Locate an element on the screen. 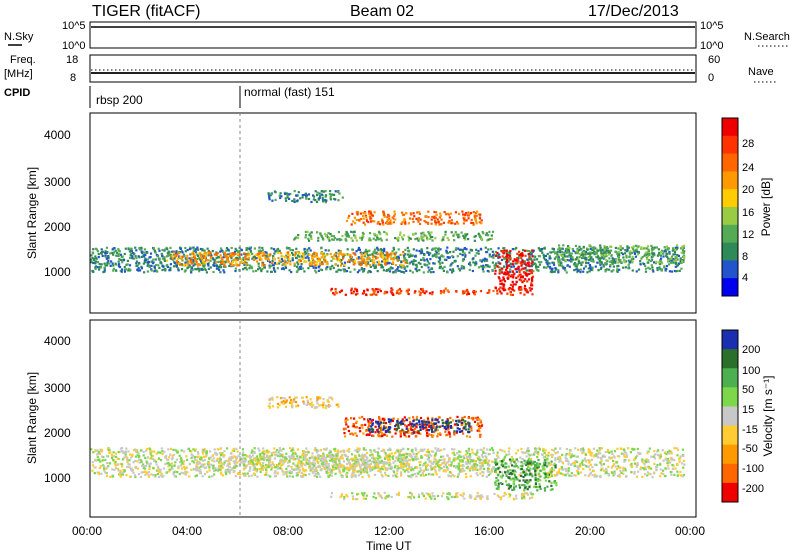 Image resolution: width=800 pixels, height=554 pixels. date-label: 17/Dec/2013 is located at coordinates (633, 11).